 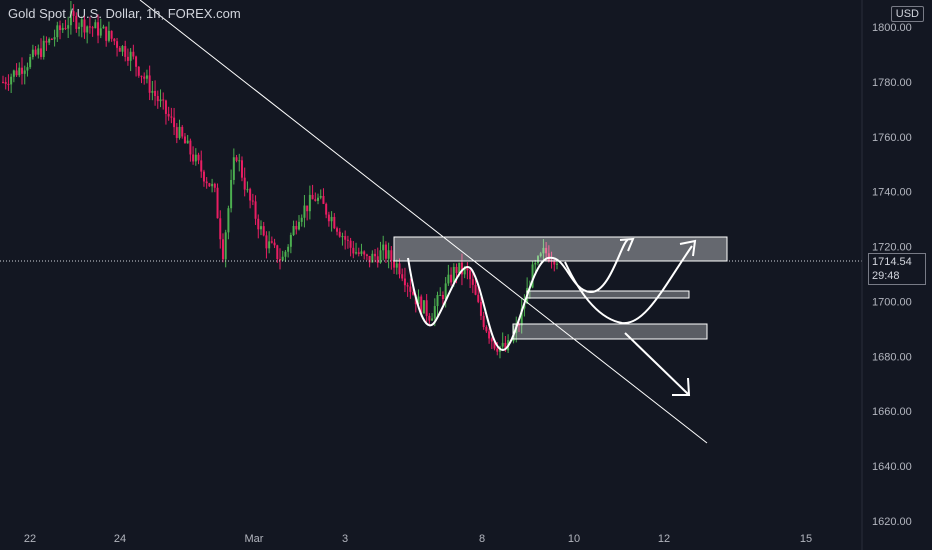 I want to click on y-tick-label: 1620.00, so click(x=892, y=522).